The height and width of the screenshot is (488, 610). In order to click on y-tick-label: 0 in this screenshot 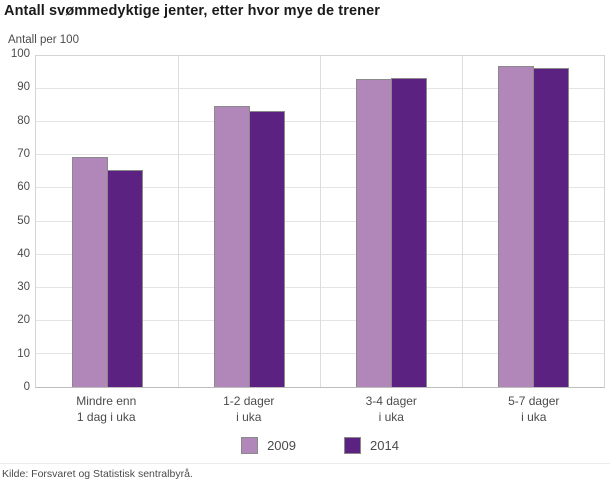, I will do `click(26, 387)`.